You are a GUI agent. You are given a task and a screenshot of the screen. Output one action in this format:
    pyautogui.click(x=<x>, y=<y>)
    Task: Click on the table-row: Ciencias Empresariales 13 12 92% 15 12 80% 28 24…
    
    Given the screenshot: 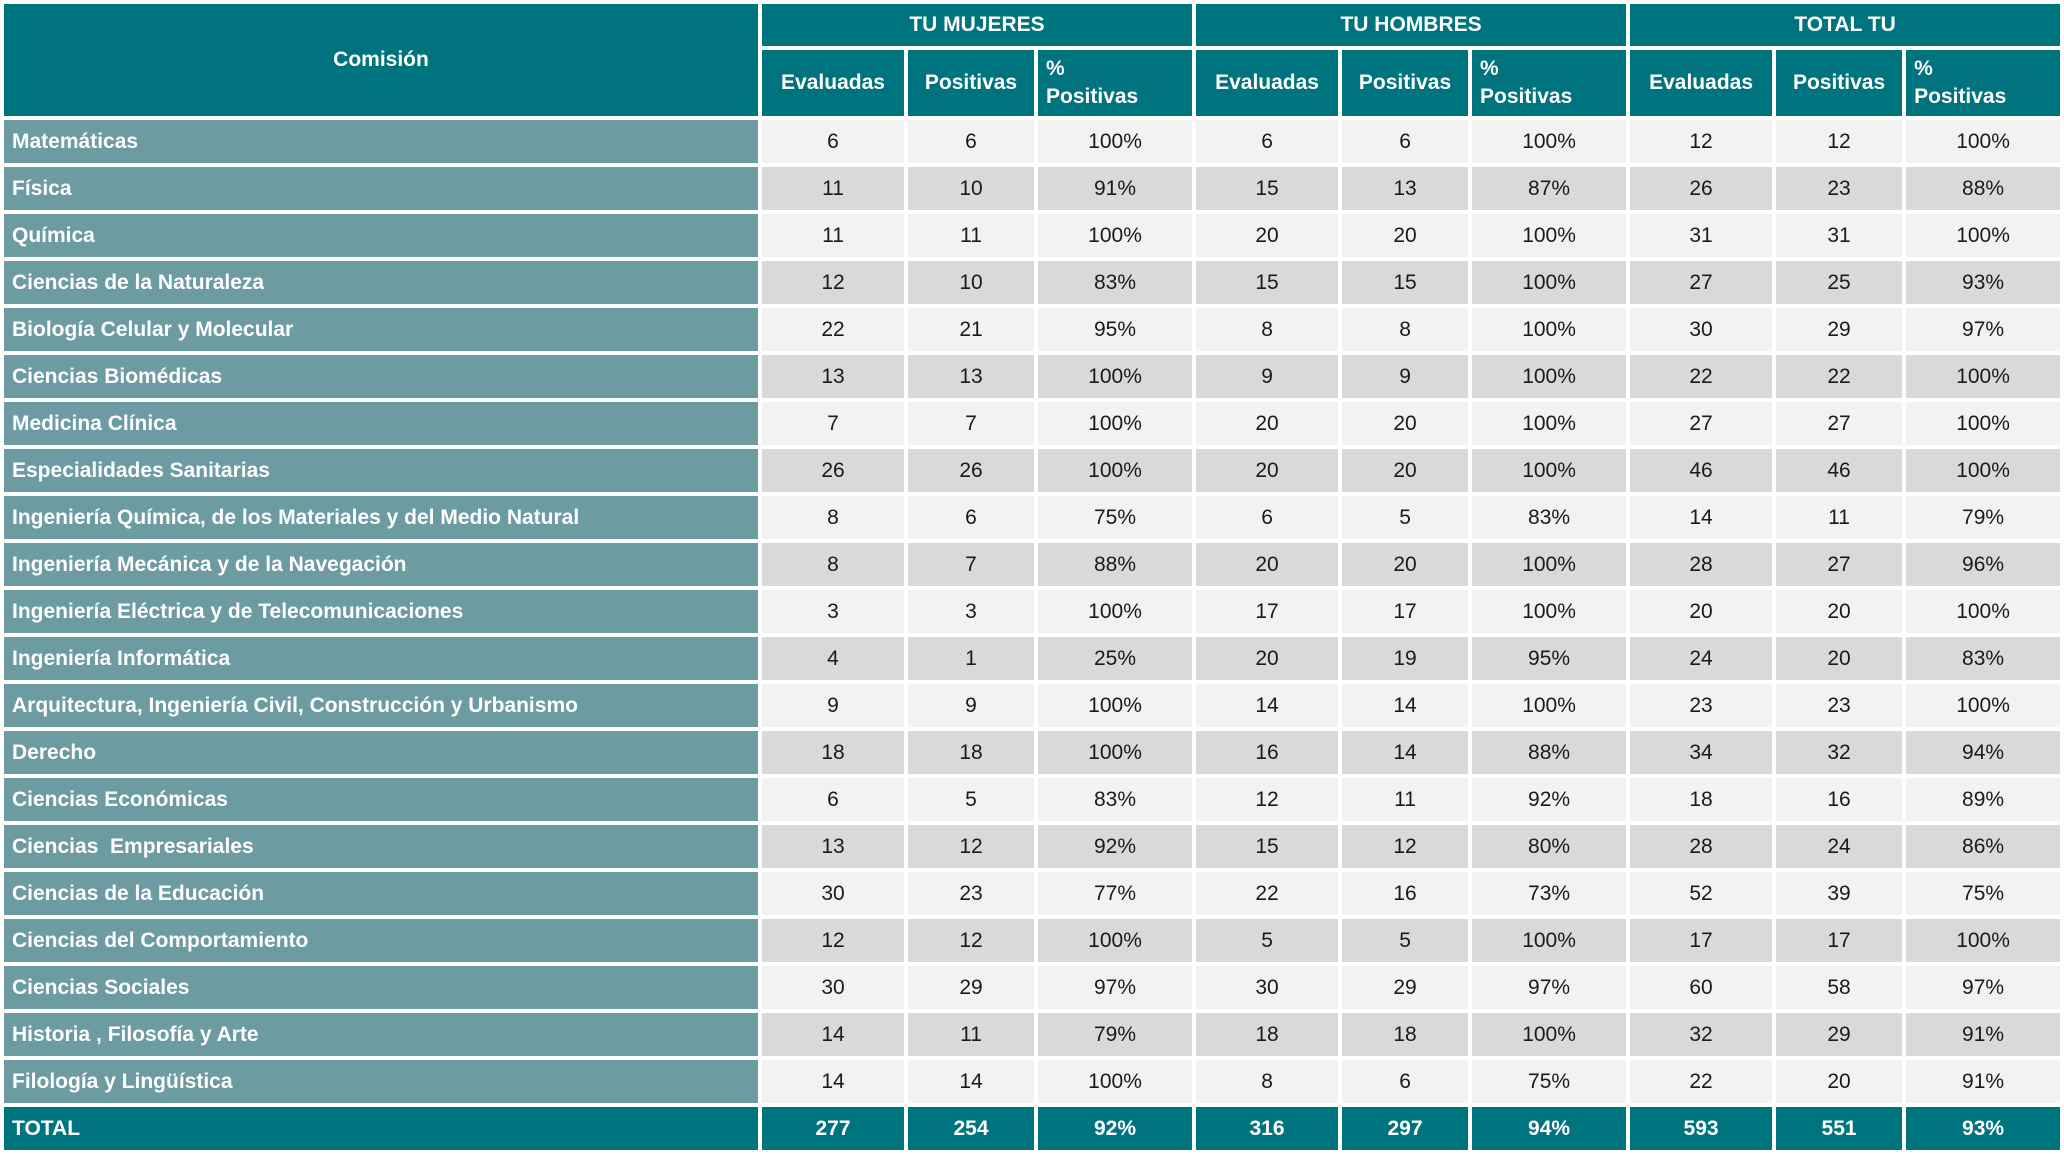 What is the action you would take?
    pyautogui.click(x=1032, y=846)
    